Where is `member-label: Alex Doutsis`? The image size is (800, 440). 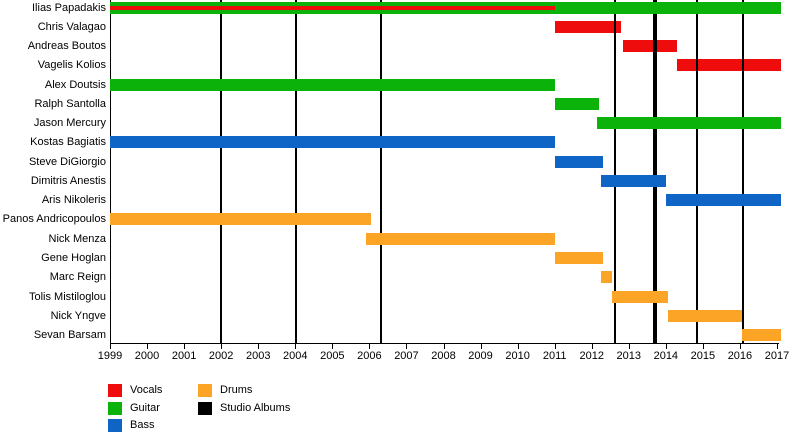
member-label: Alex Doutsis is located at coordinates (75, 84).